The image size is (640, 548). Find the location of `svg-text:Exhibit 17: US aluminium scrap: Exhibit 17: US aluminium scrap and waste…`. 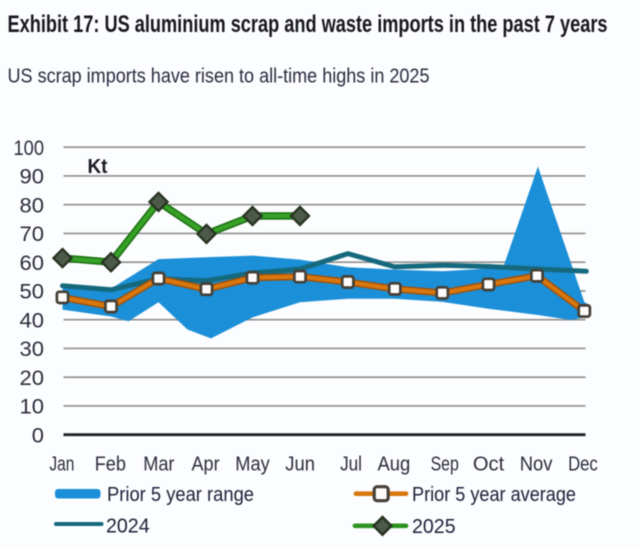

svg-text:Exhibit 17: US aluminium scrap: Exhibit 17: US aluminium scrap and waste… is located at coordinates (308, 24).